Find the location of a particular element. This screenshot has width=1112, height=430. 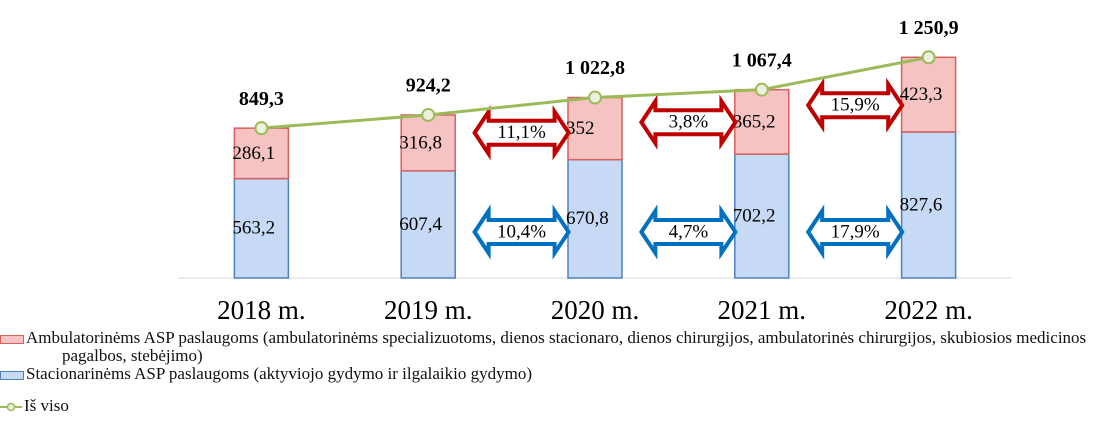

legend-entry: Iš viso is located at coordinates (556, 406).